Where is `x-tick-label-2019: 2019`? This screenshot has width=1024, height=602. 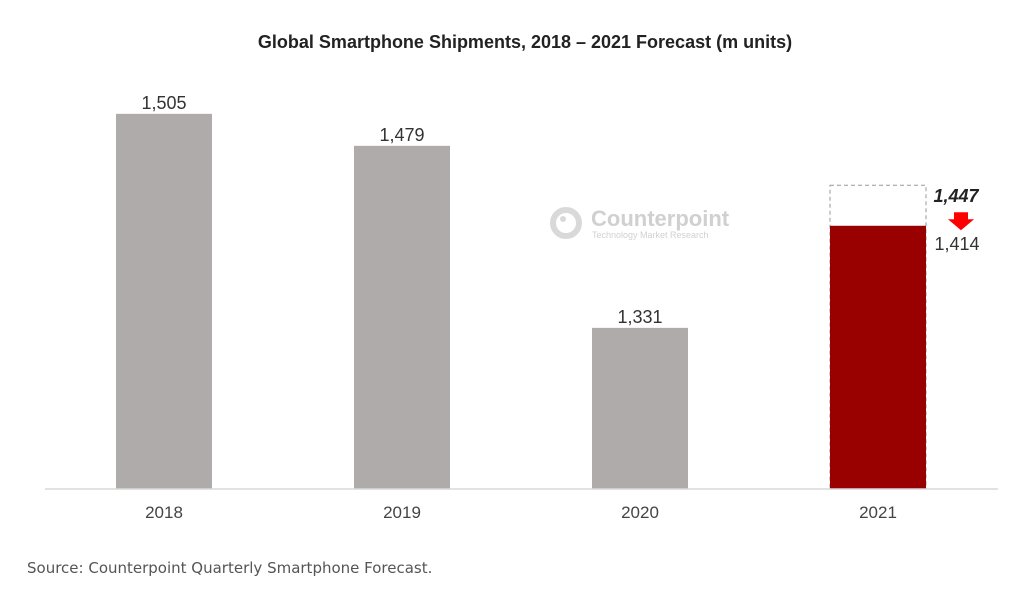 x-tick-label-2019: 2019 is located at coordinates (402, 512).